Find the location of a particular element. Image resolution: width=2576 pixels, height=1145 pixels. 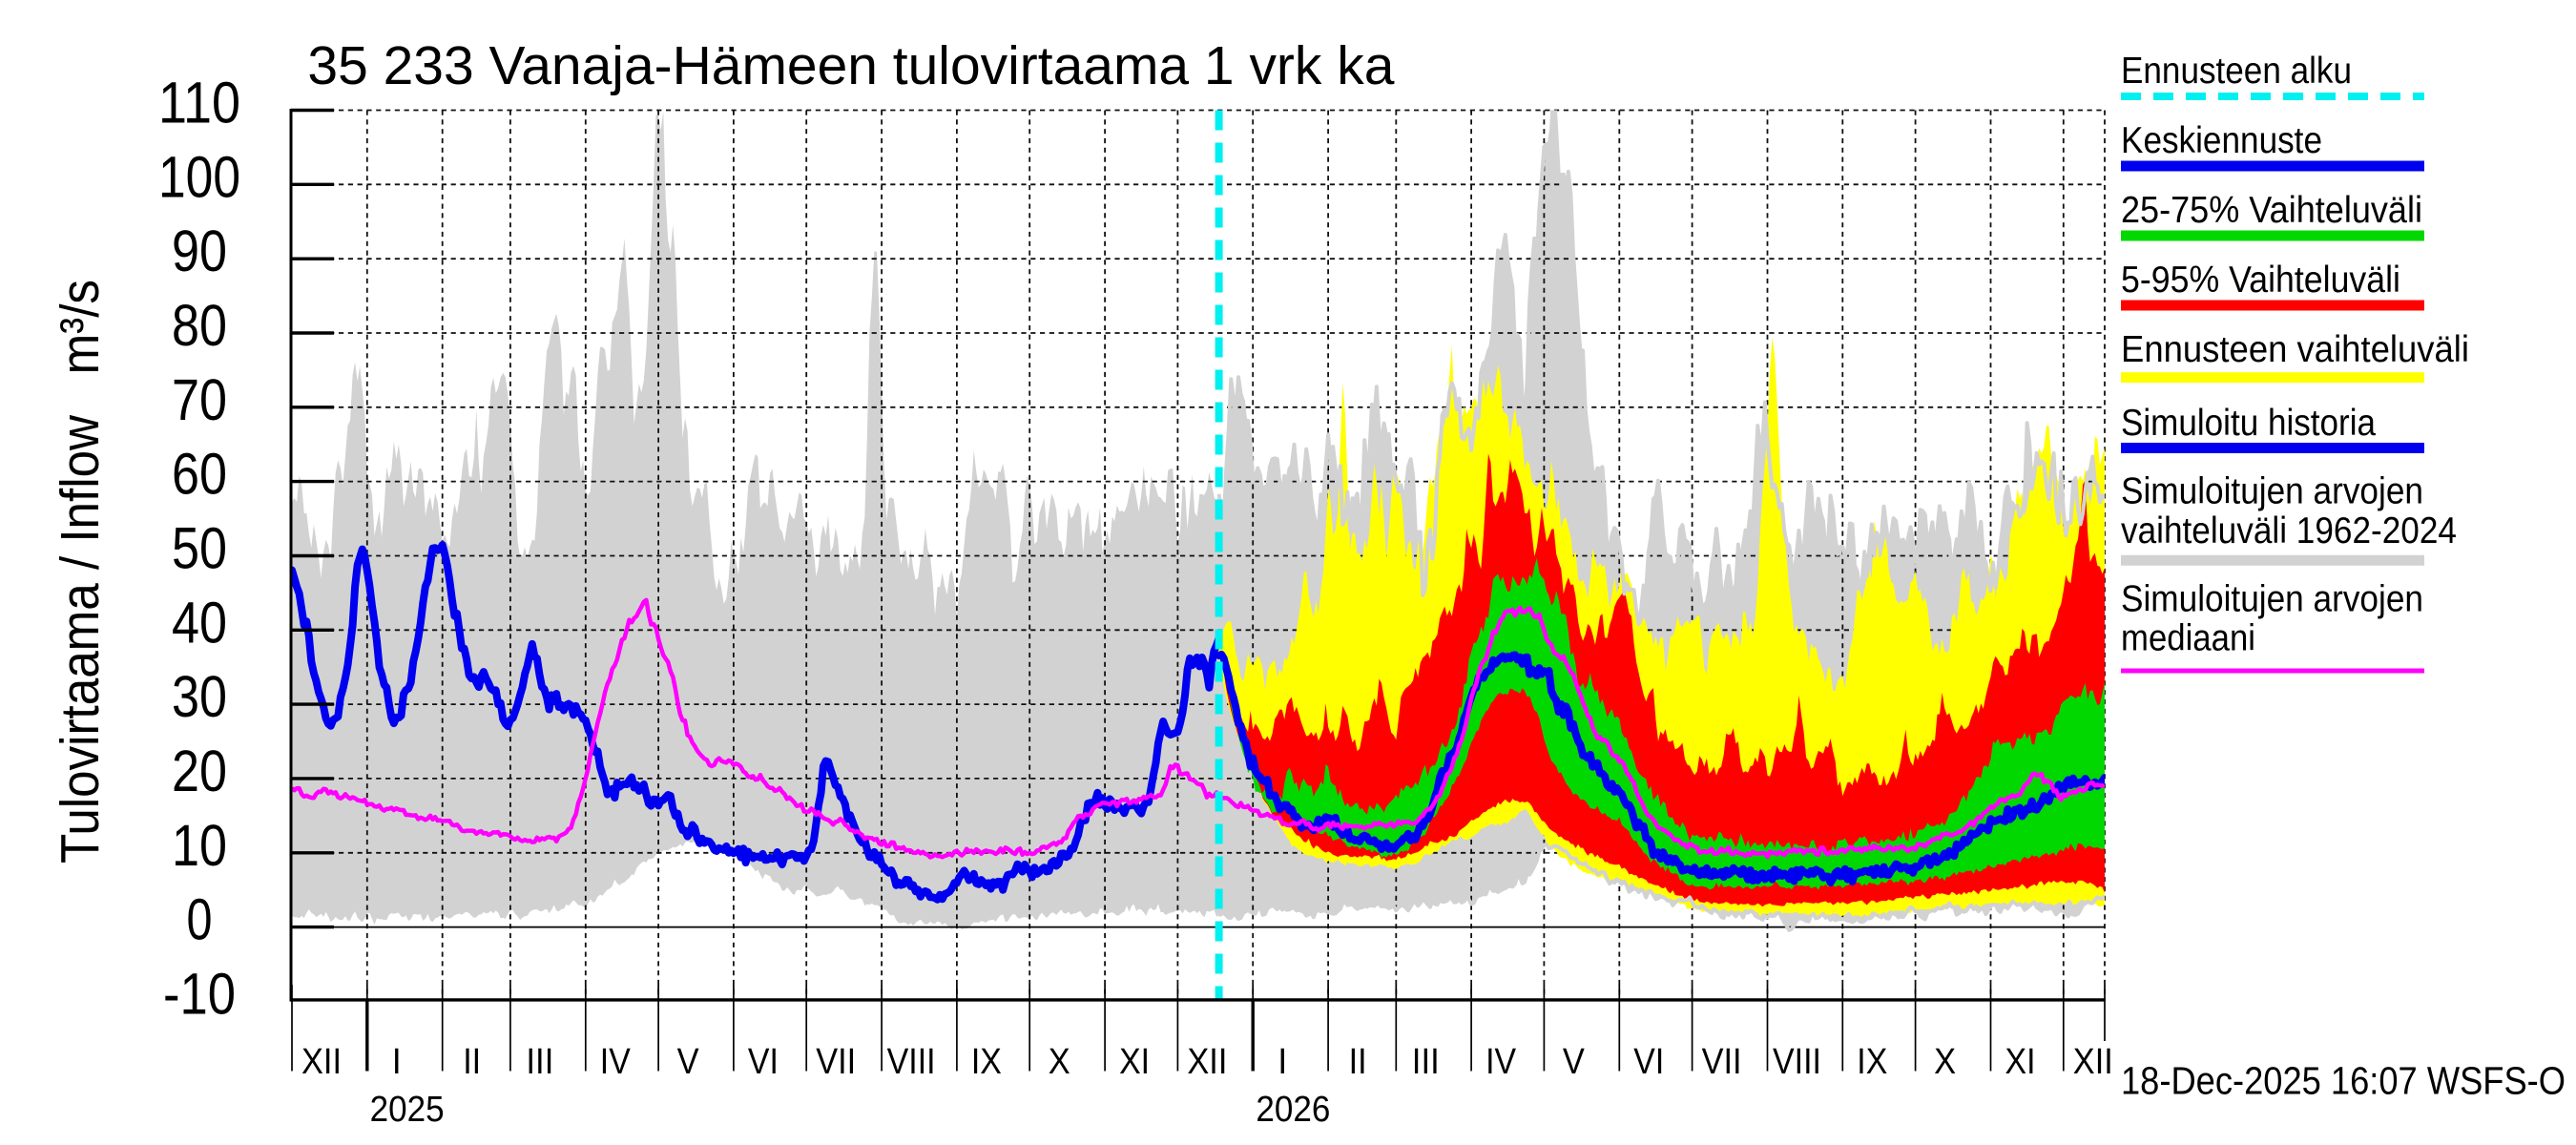

svg-text: 90 is located at coordinates (199, 251).